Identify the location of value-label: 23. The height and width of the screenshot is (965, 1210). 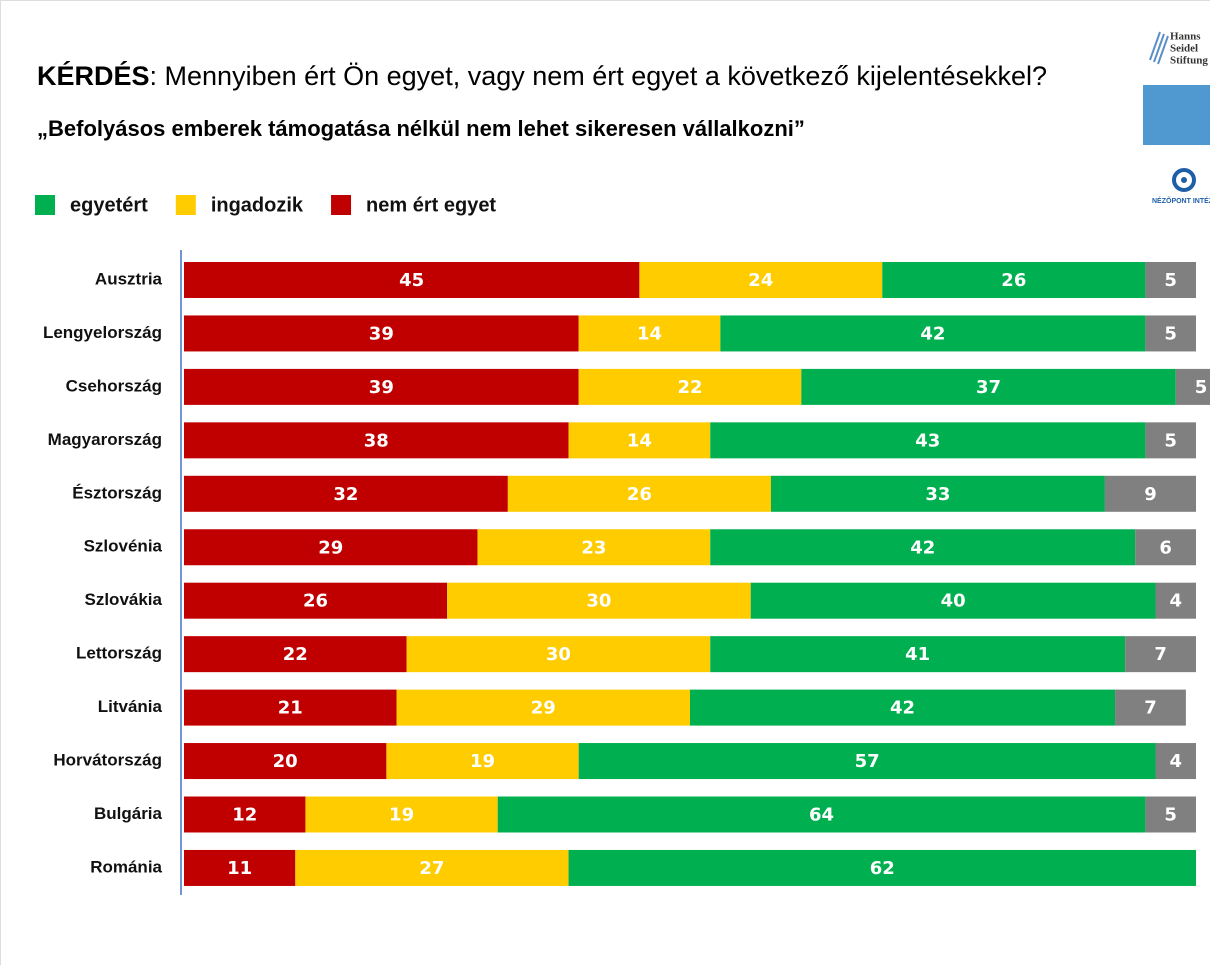
(593, 547).